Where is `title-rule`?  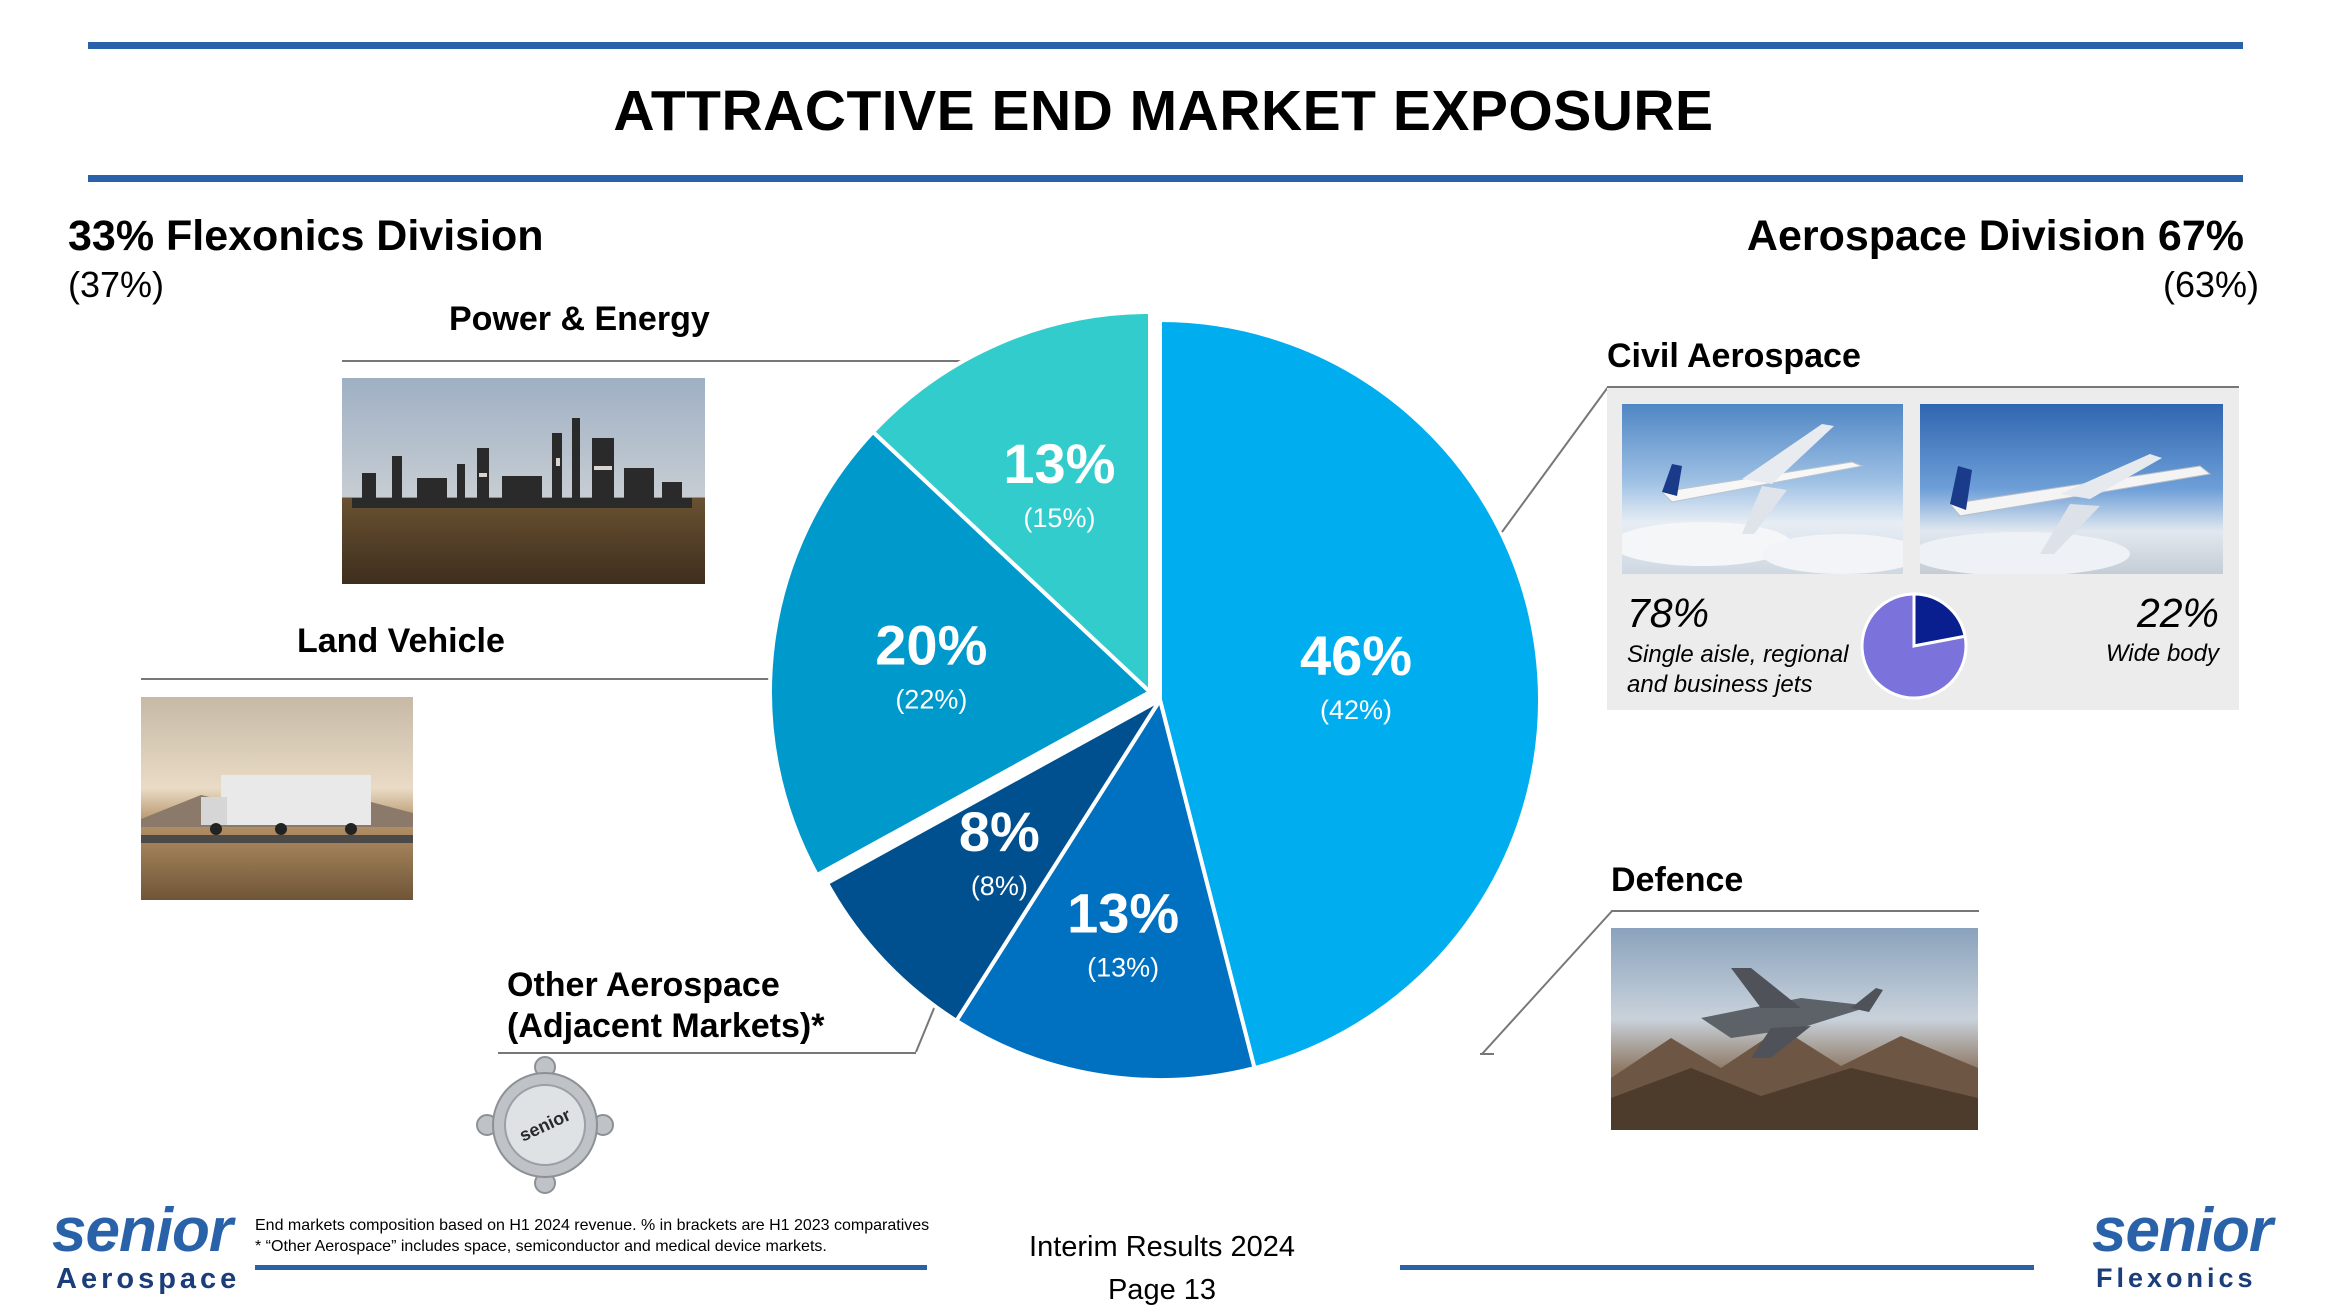
title-rule is located at coordinates (1165, 178).